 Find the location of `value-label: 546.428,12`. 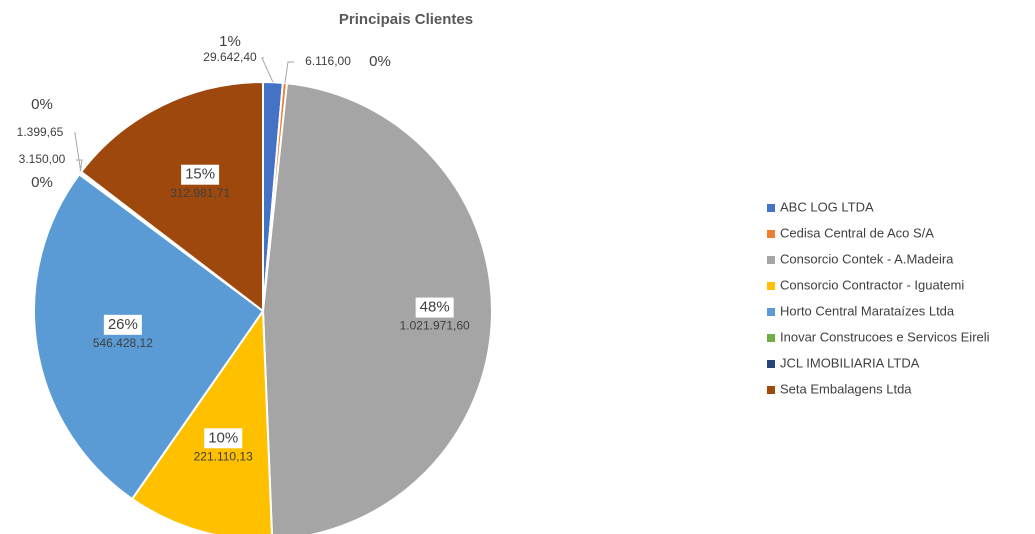

value-label: 546.428,12 is located at coordinates (123, 343).